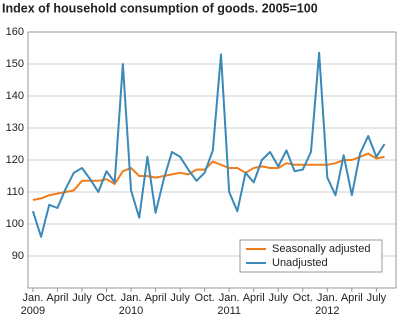 The height and width of the screenshot is (320, 400). I want to click on x-year-label: 2009, so click(33, 311).